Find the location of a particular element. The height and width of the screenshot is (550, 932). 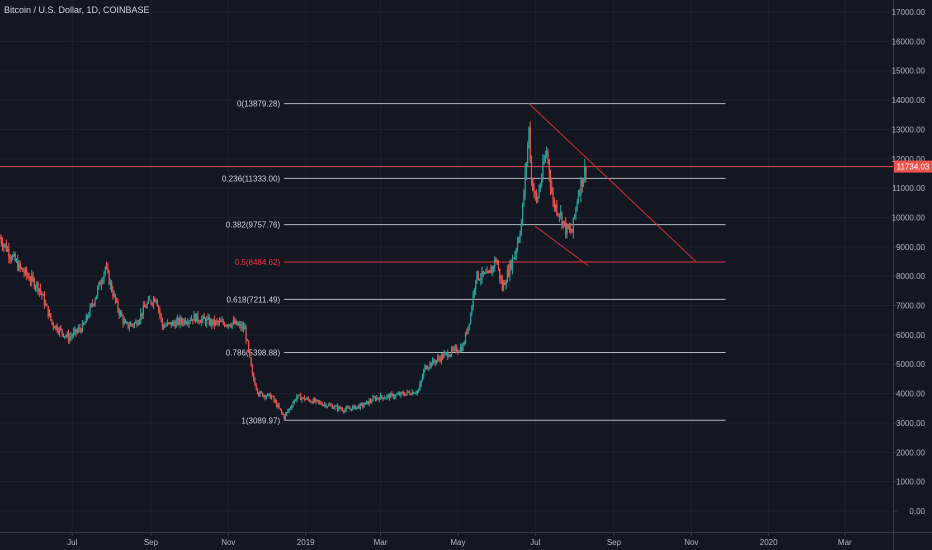

time-axis: Jul Sep Nov 2019 Mar May Jul Sep Nov 2020 Mar is located at coordinates (466, 539).